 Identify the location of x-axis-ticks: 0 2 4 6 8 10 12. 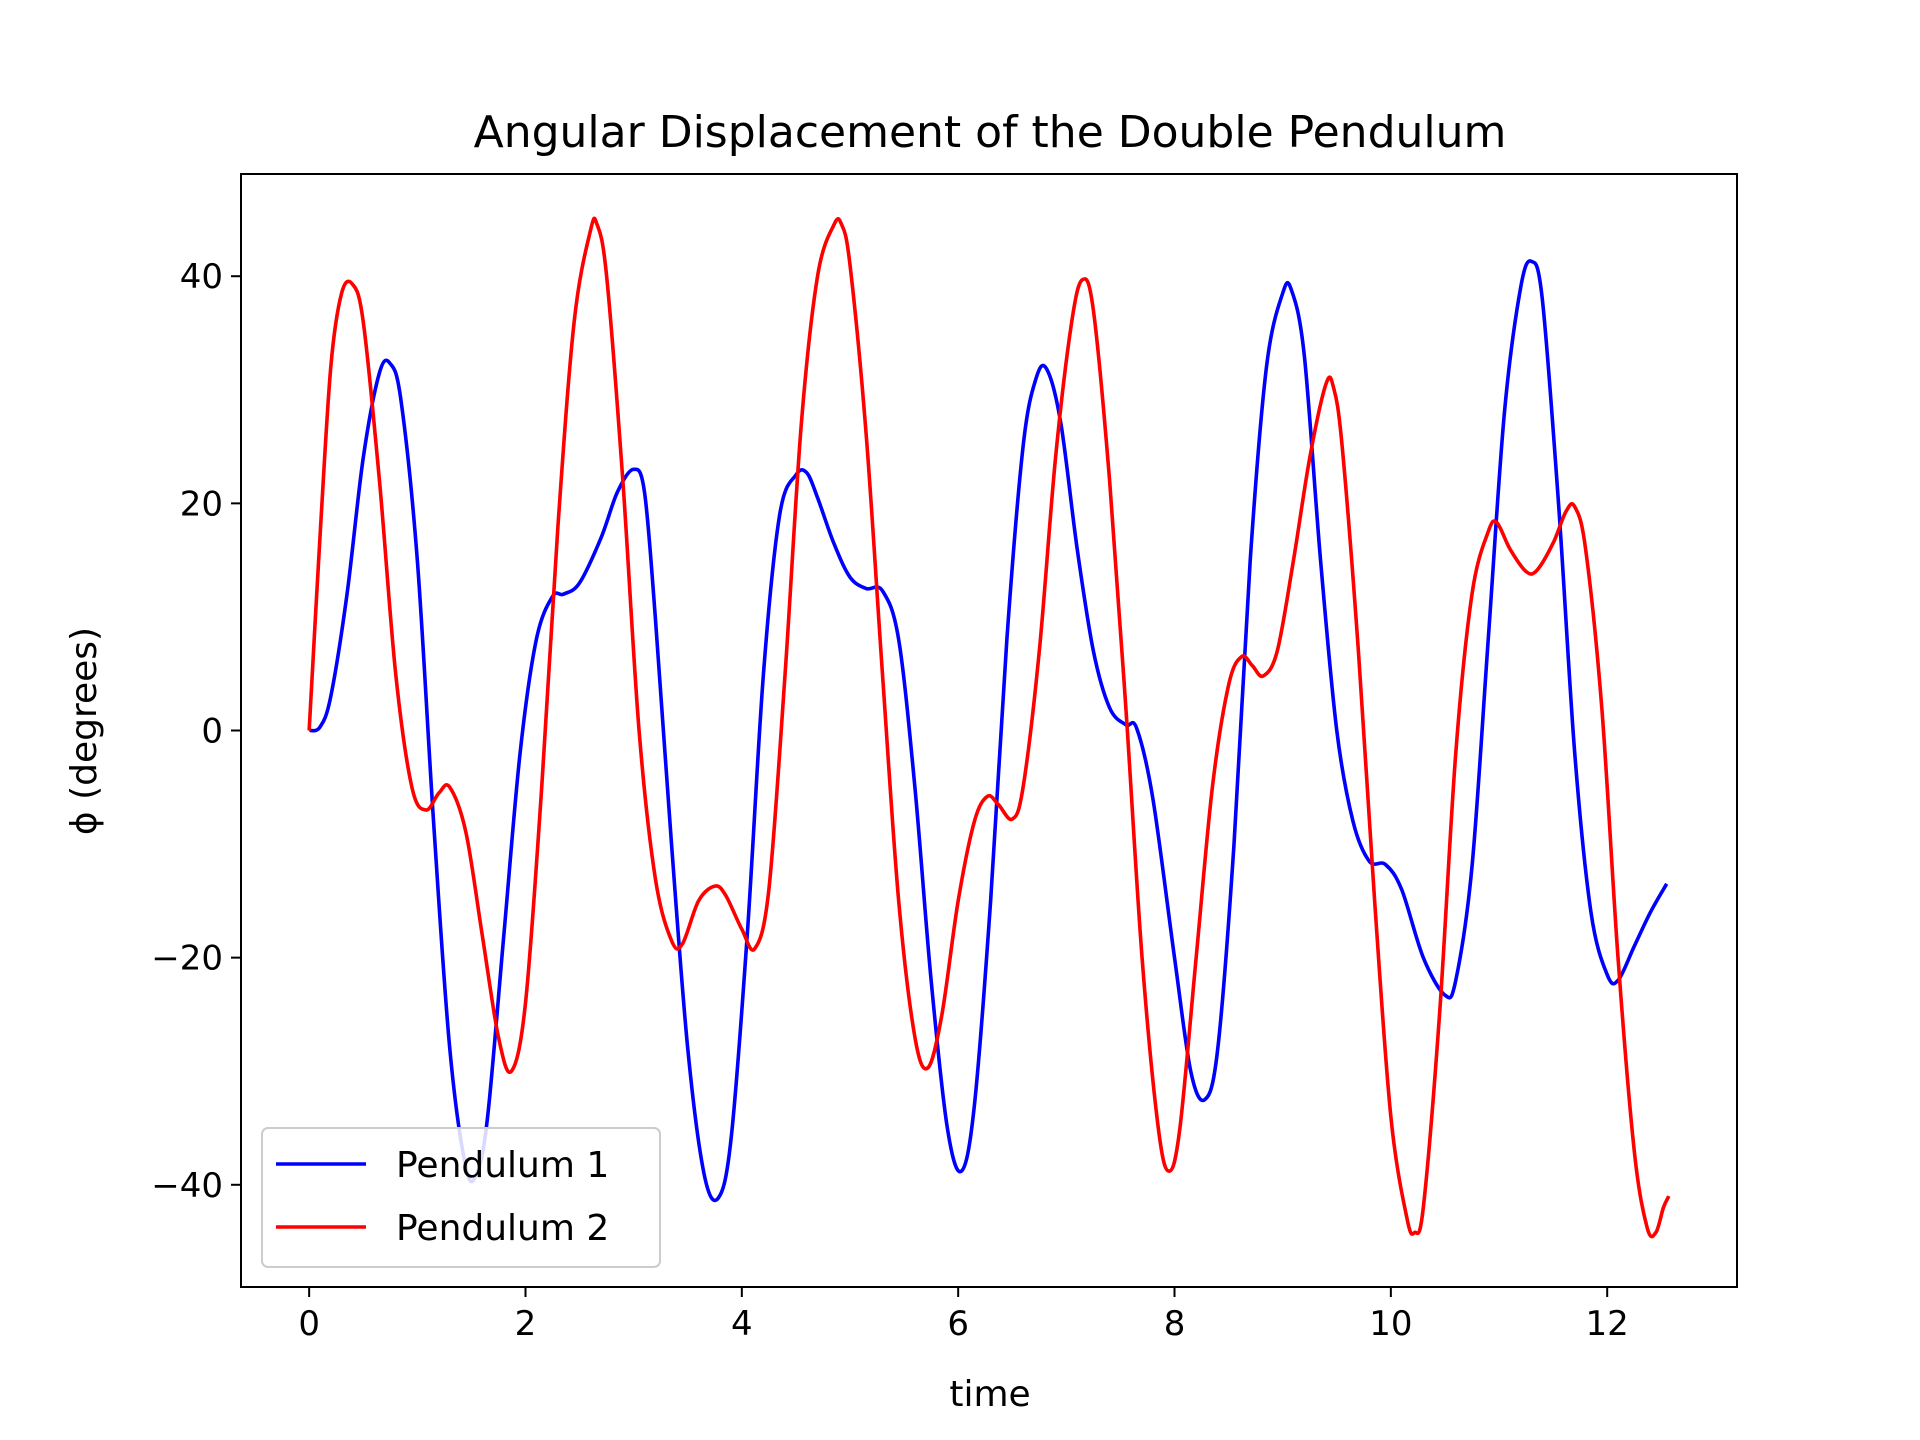
(963, 1315).